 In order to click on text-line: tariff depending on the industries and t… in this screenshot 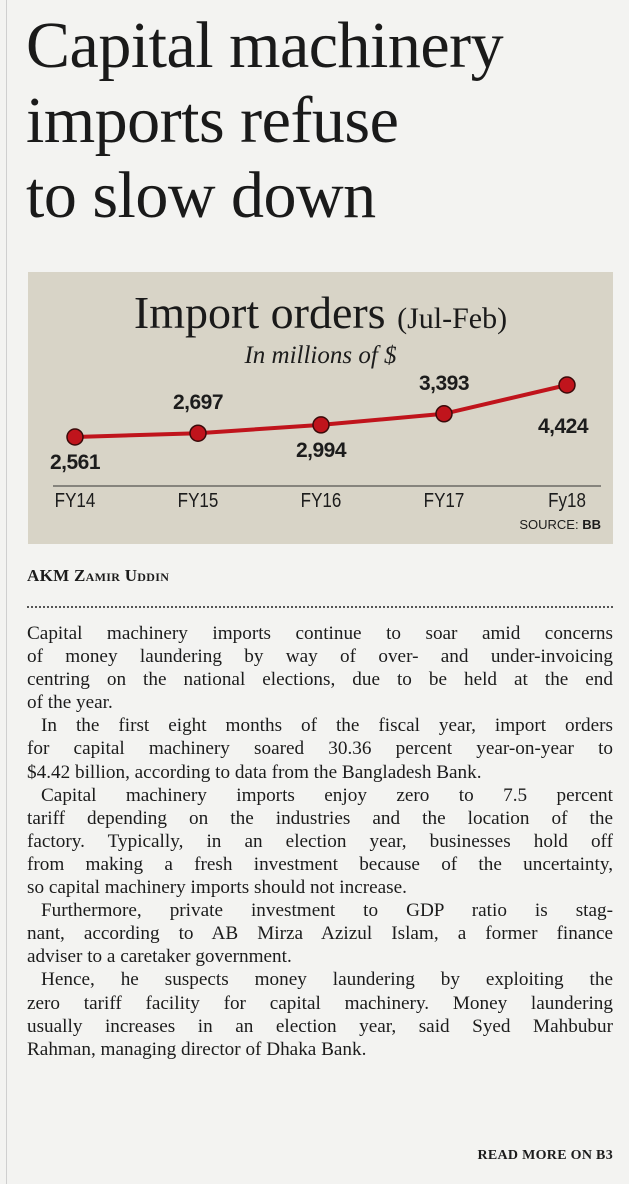, I will do `click(320, 818)`.